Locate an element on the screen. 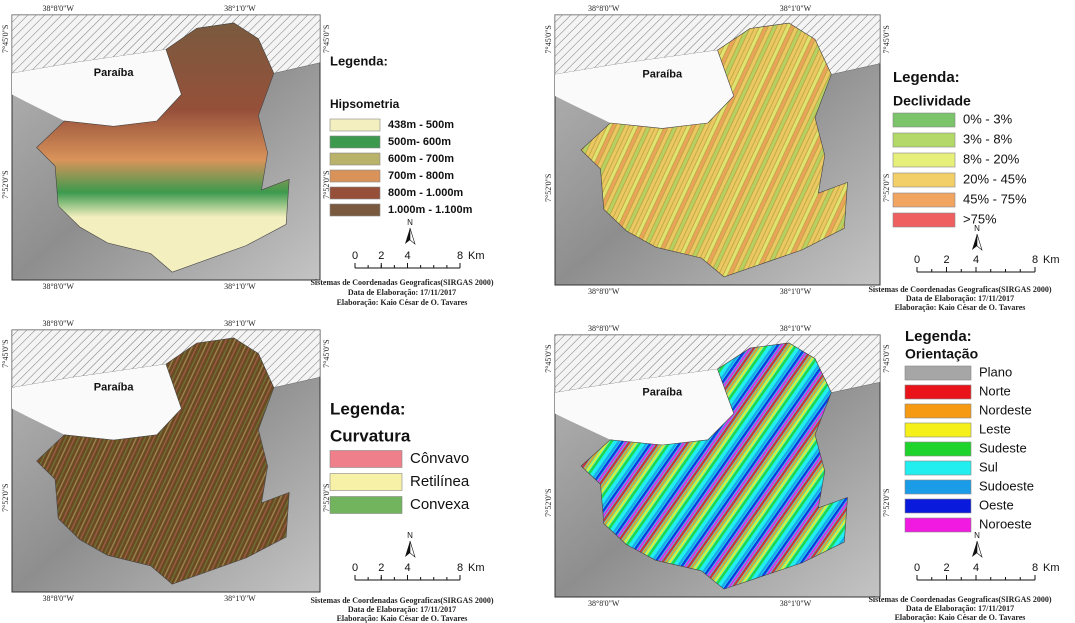 This screenshot has width=1075, height=623. legend-subtitle: Orientação is located at coordinates (941, 354).